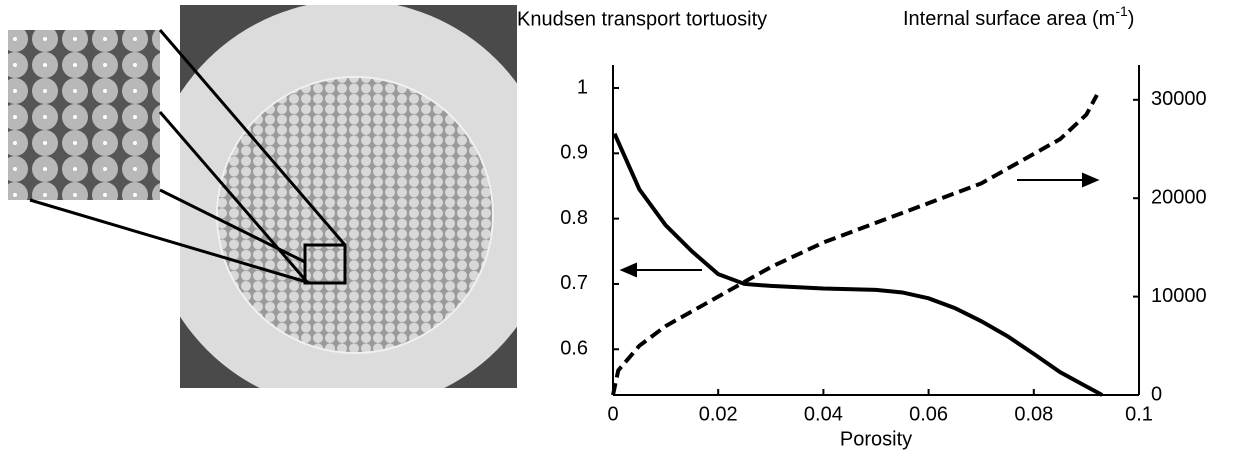 The width and height of the screenshot is (1239, 460). Describe the element at coordinates (1156, 394) in the screenshot. I see `y2-tick-label: 0` at that location.